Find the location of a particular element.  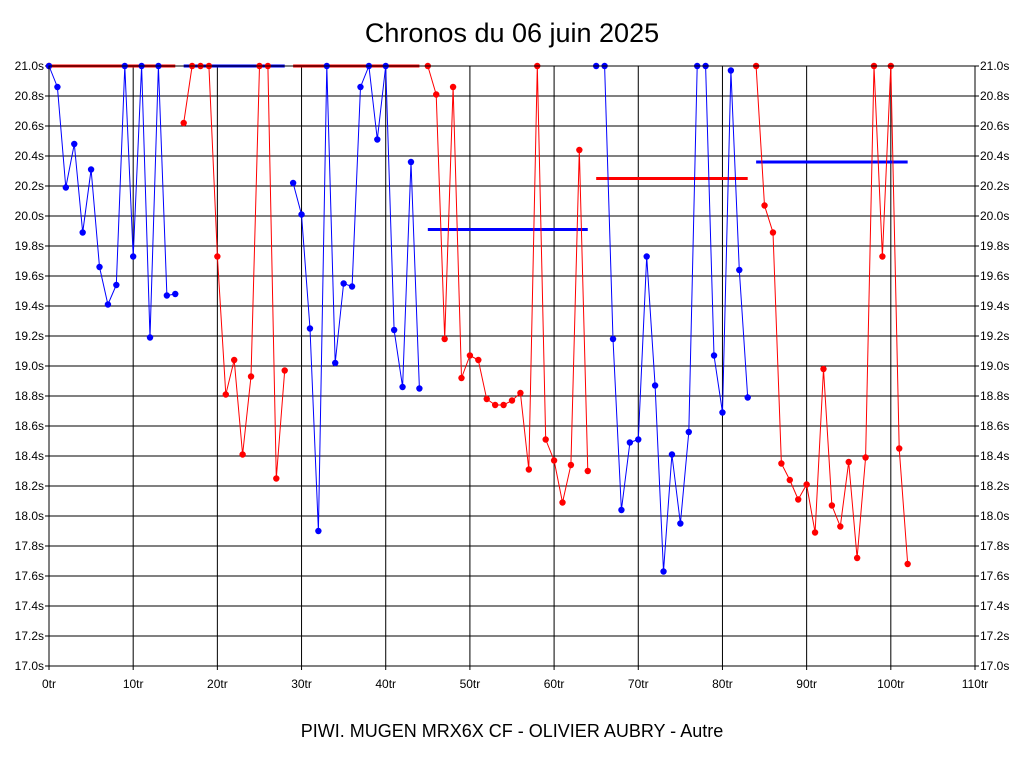

y-tick-label: 17.8s is located at coordinates (29, 546).